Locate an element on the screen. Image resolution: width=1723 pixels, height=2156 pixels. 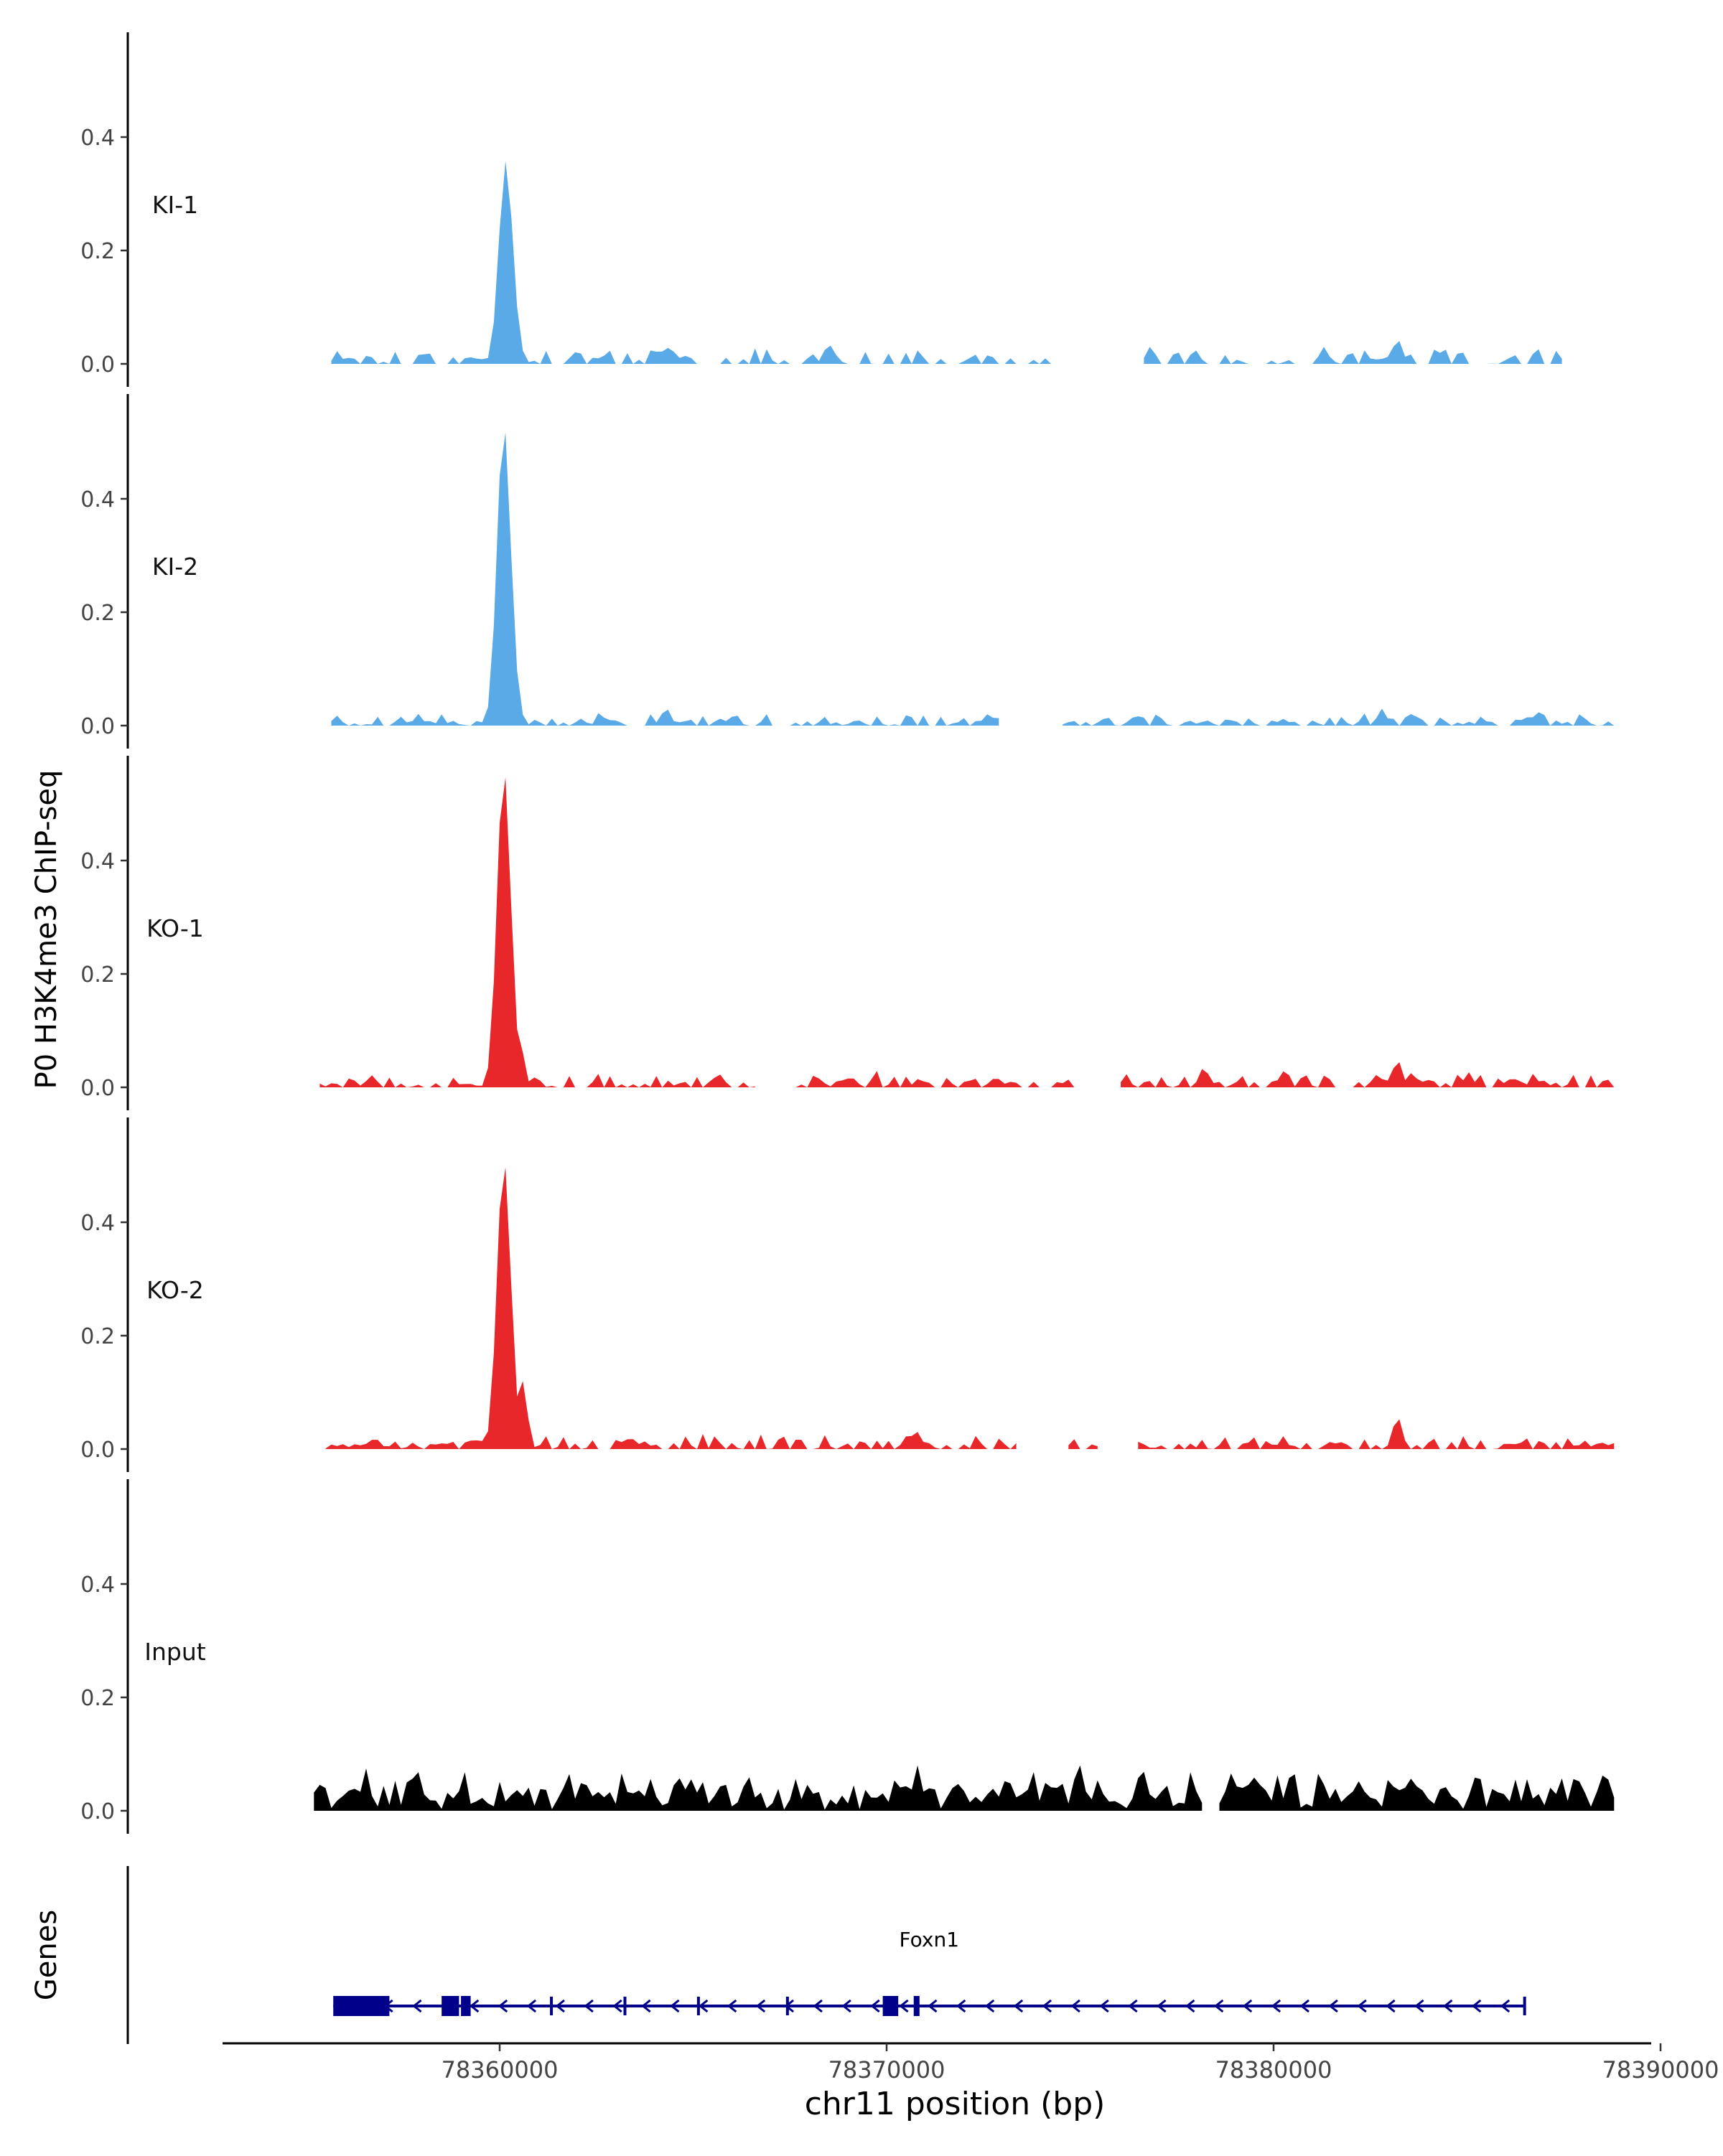
track-ko-2: 0.0 0.2 0.4 KO-2 is located at coordinates (847, 1294).